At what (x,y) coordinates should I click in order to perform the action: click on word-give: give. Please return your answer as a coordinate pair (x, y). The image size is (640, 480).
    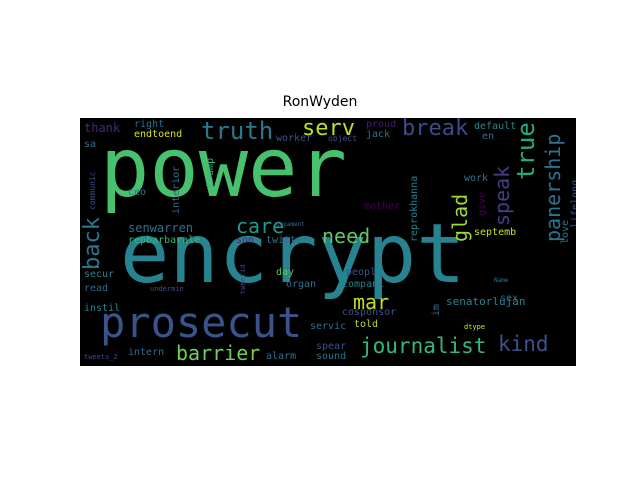
    Looking at the image, I should click on (482, 203).